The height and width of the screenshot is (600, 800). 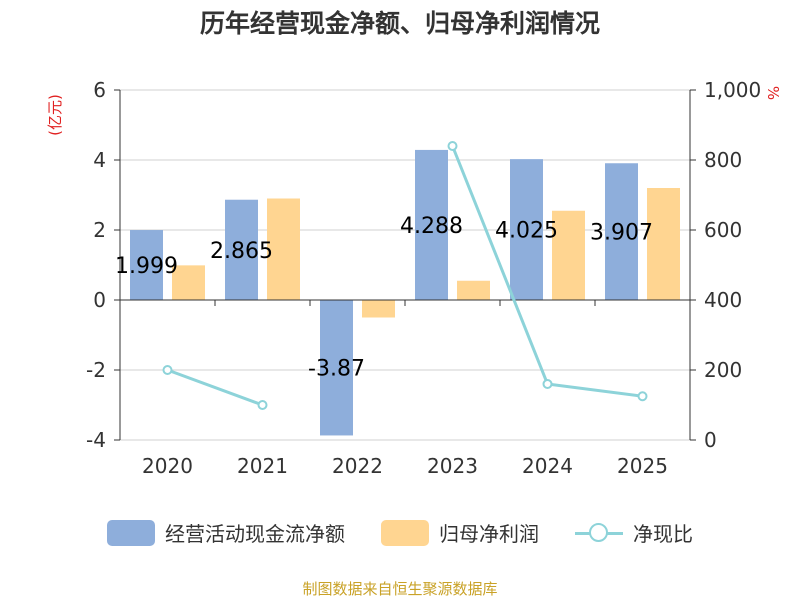 I want to click on legend-item-ratio: 净现比, so click(x=634, y=532).